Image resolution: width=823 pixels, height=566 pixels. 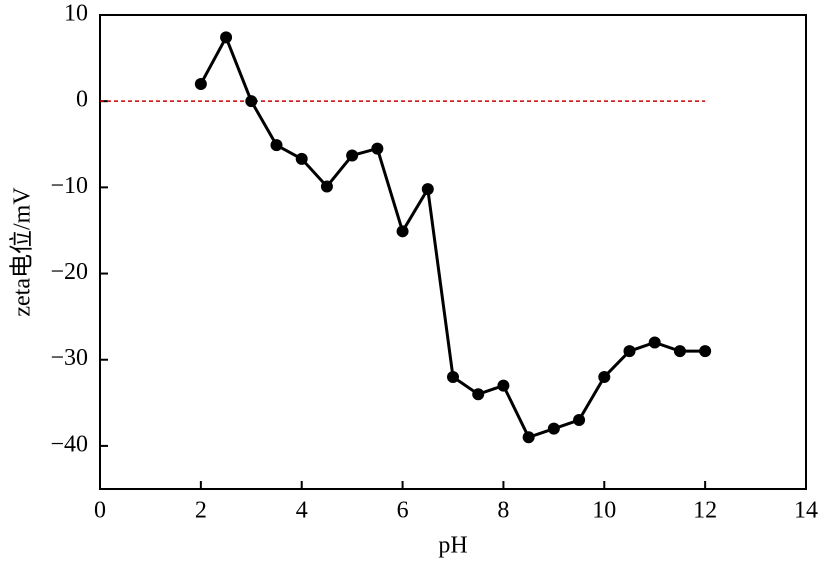 I want to click on y-tick-label: −20, so click(x=69, y=272).